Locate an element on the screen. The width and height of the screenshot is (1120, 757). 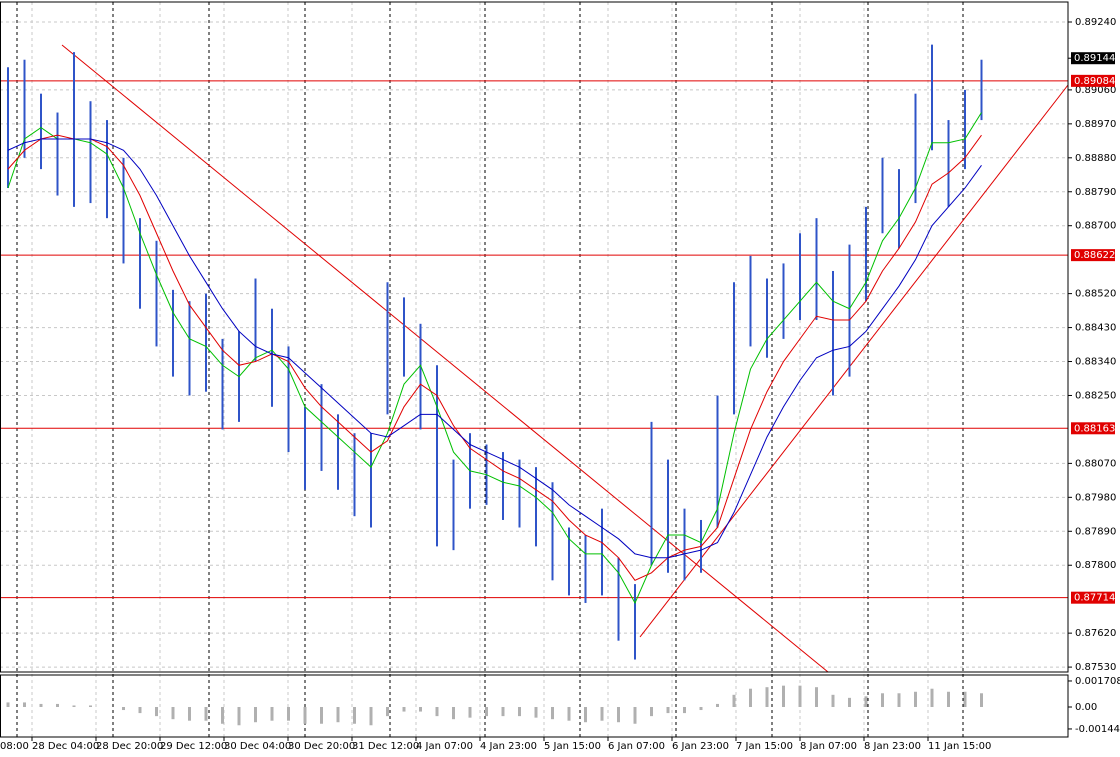
y-tick-label: 0.87620 is located at coordinates (1095, 633).